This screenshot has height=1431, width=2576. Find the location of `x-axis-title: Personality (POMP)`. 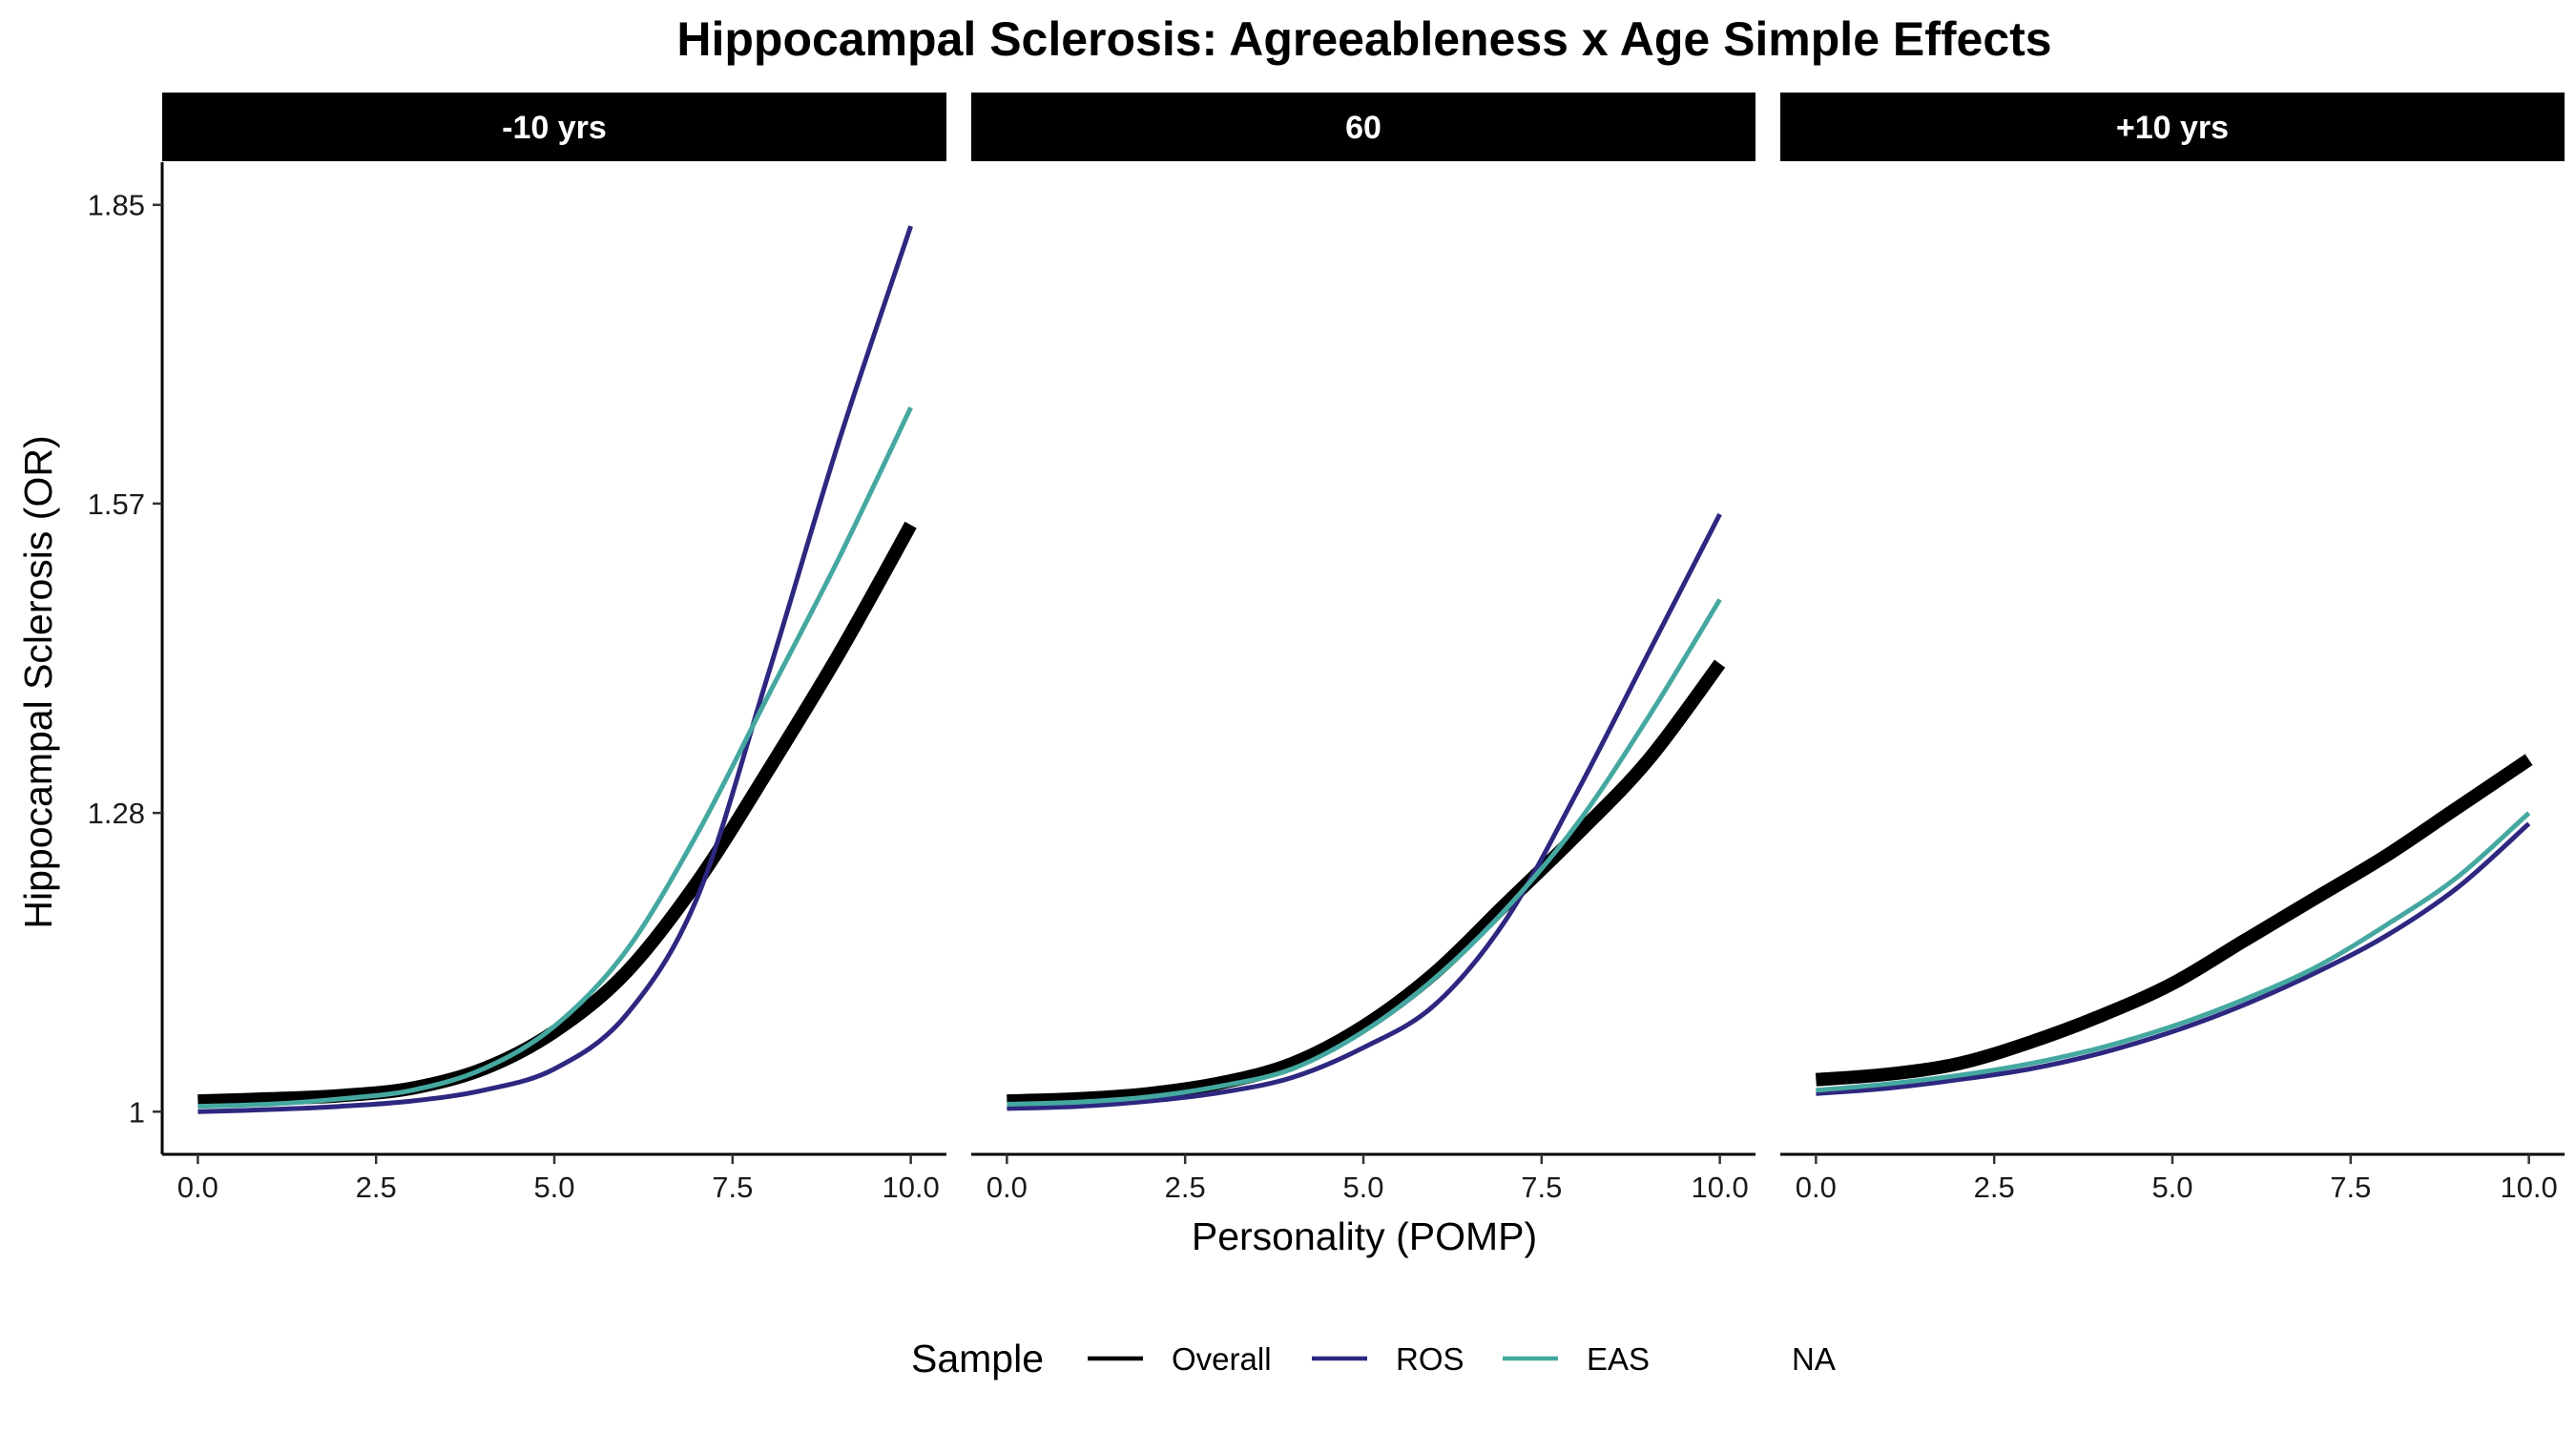

x-axis-title: Personality (POMP) is located at coordinates (1364, 1236).